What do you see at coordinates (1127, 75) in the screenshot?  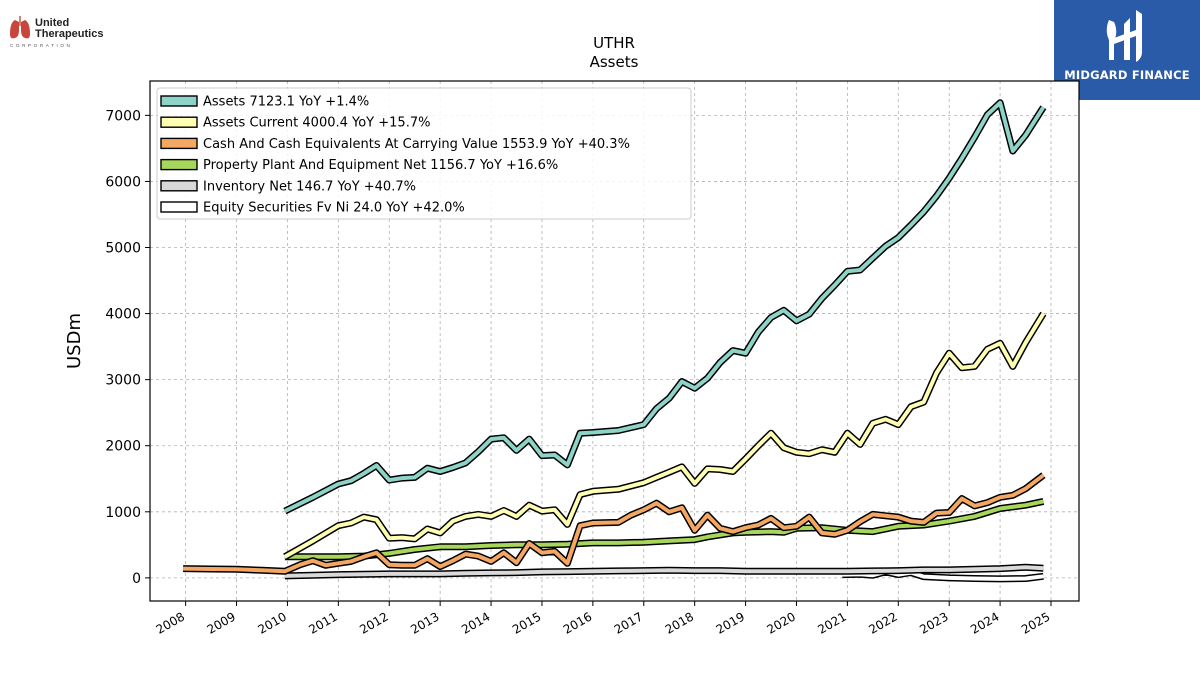 I see `publisher-name: MIDGARD FINANCE` at bounding box center [1127, 75].